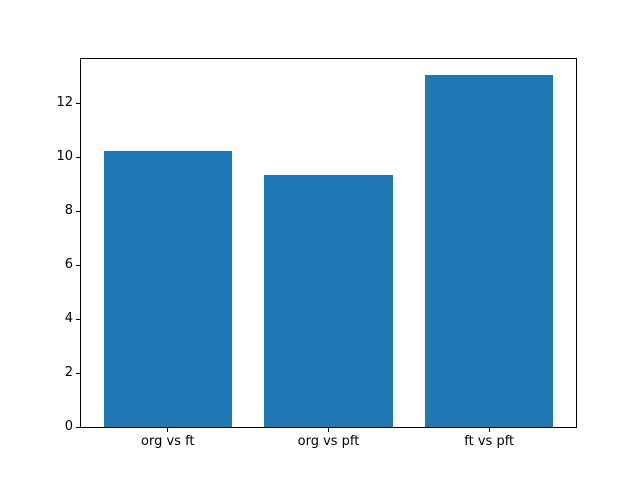 The height and width of the screenshot is (480, 640). What do you see at coordinates (68, 373) in the screenshot?
I see `y-axis-tick-label: 2` at bounding box center [68, 373].